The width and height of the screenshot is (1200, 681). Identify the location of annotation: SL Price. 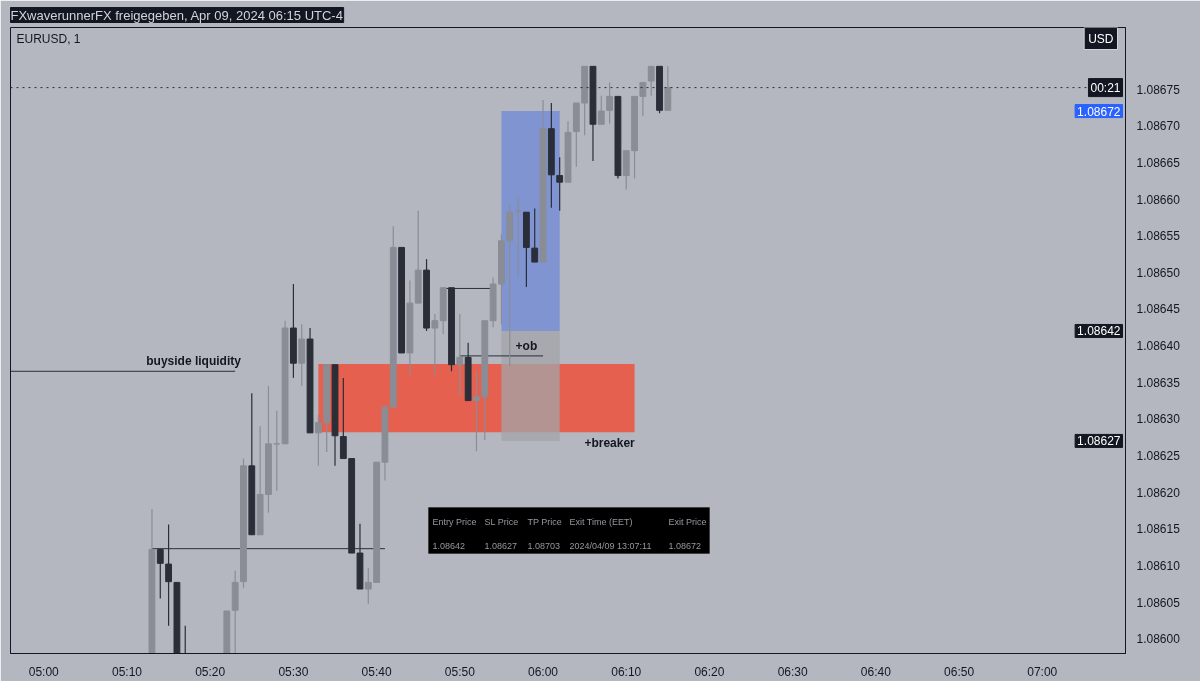
(501, 521).